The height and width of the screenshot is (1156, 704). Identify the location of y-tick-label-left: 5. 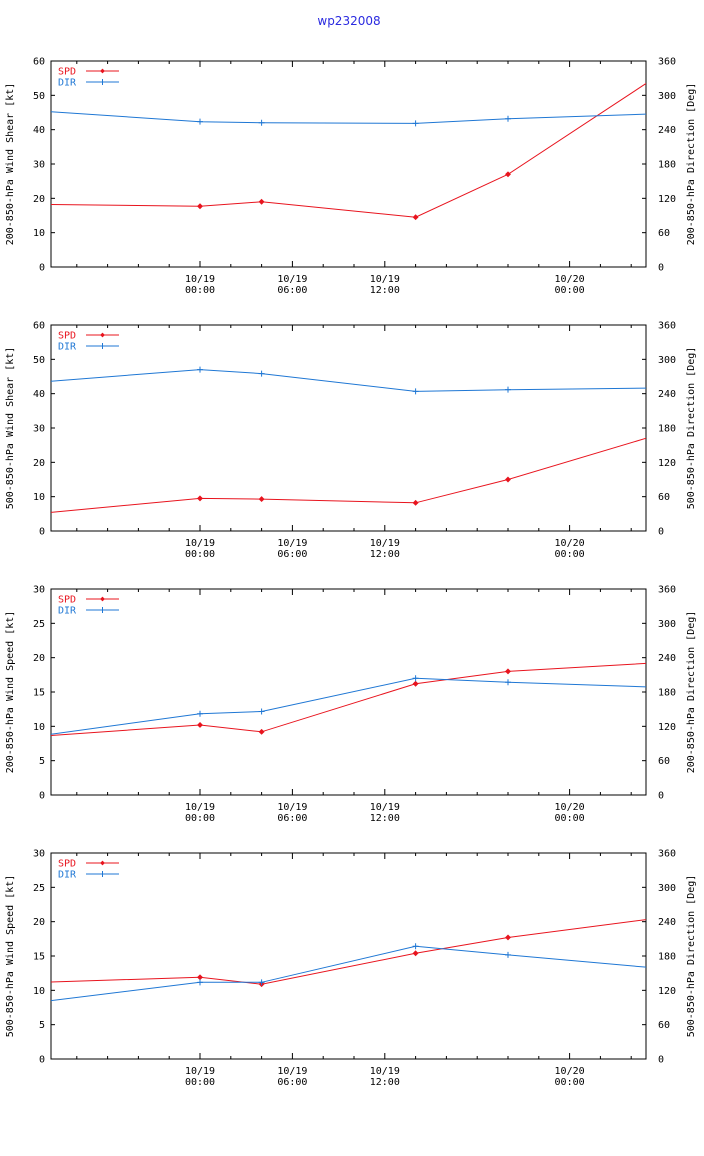
(42, 761).